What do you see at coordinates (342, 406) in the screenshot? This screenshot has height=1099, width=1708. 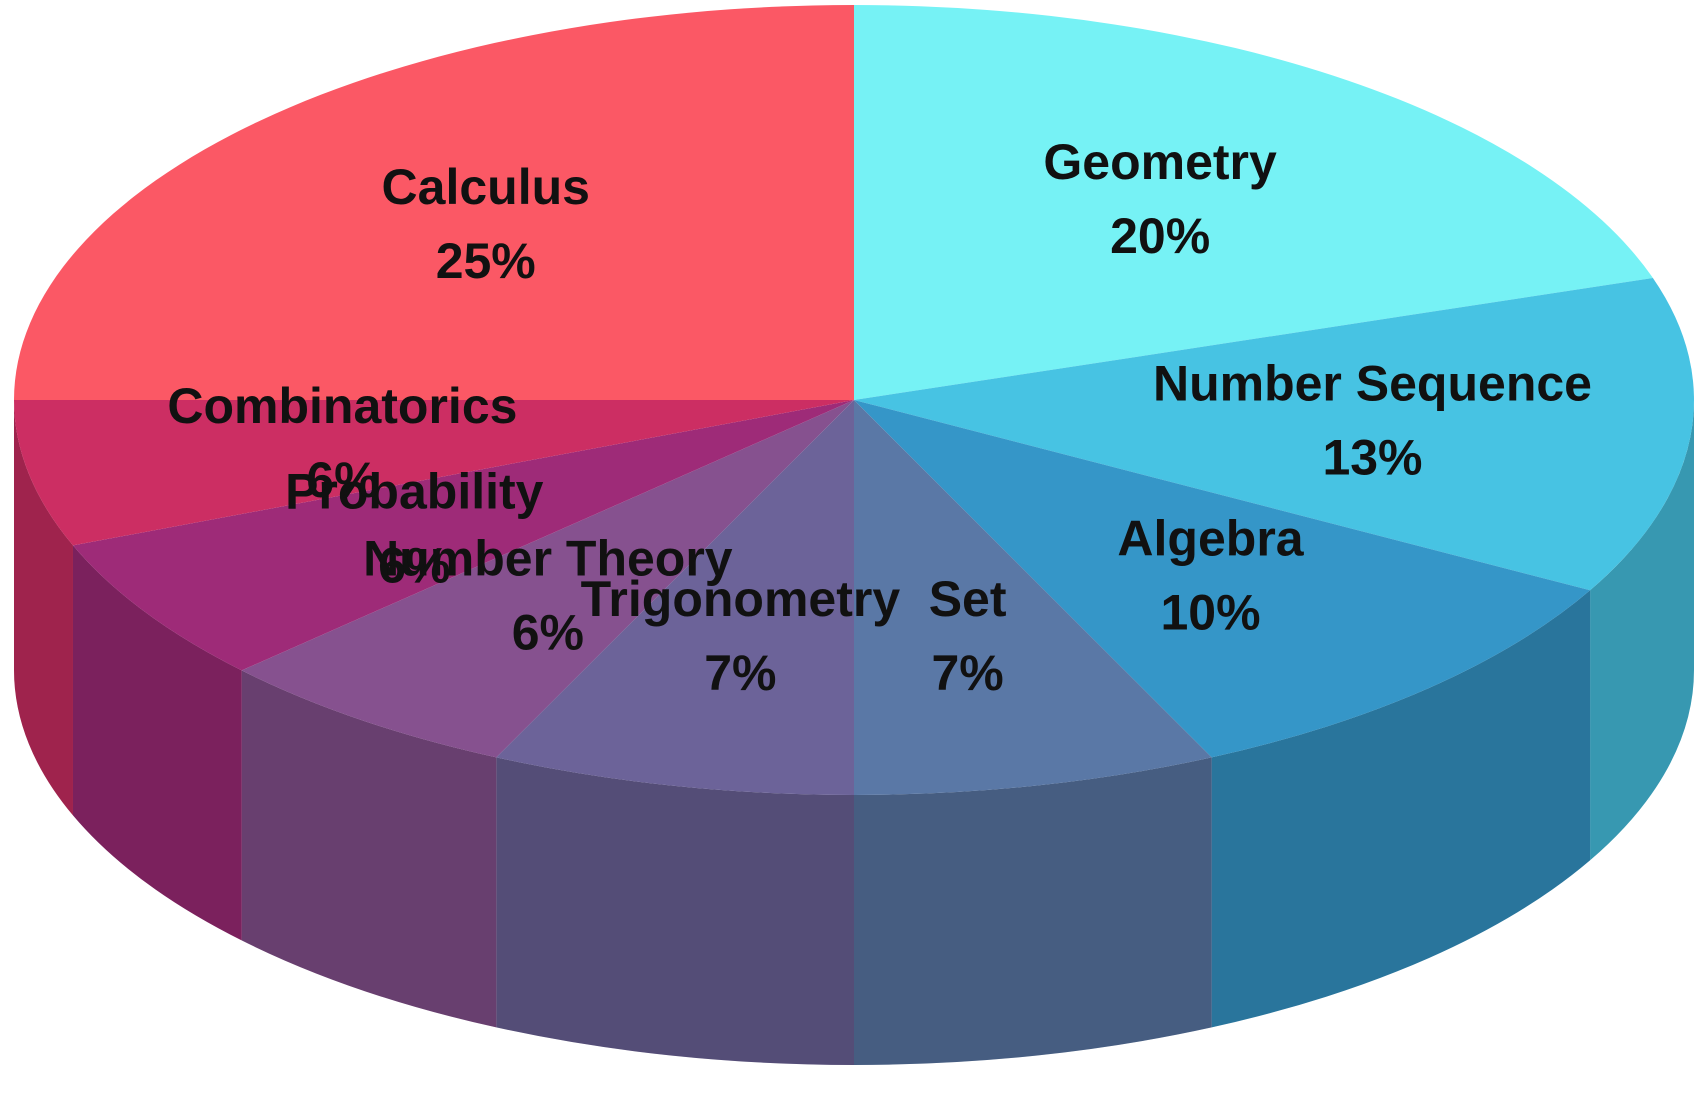 I see `slice-label: Combinatorics` at bounding box center [342, 406].